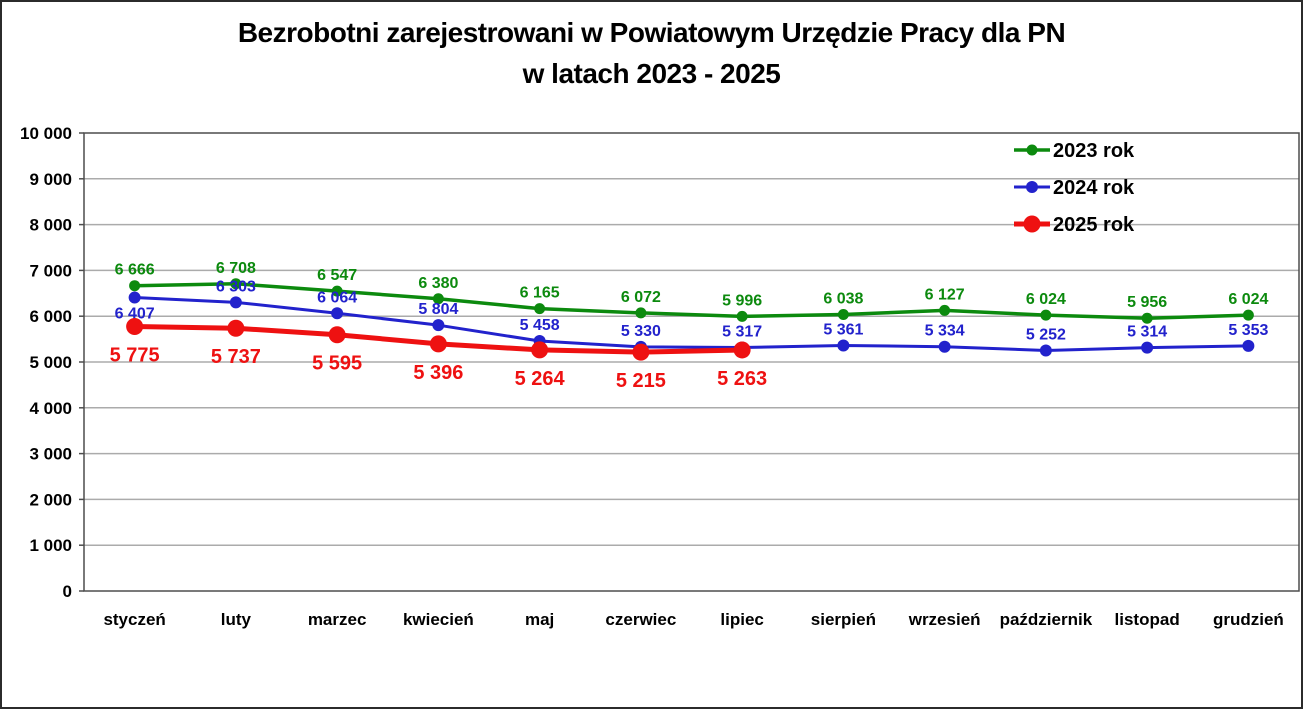 The width and height of the screenshot is (1303, 709). Describe the element at coordinates (1147, 302) in the screenshot. I see `data-label: 5 956` at that location.